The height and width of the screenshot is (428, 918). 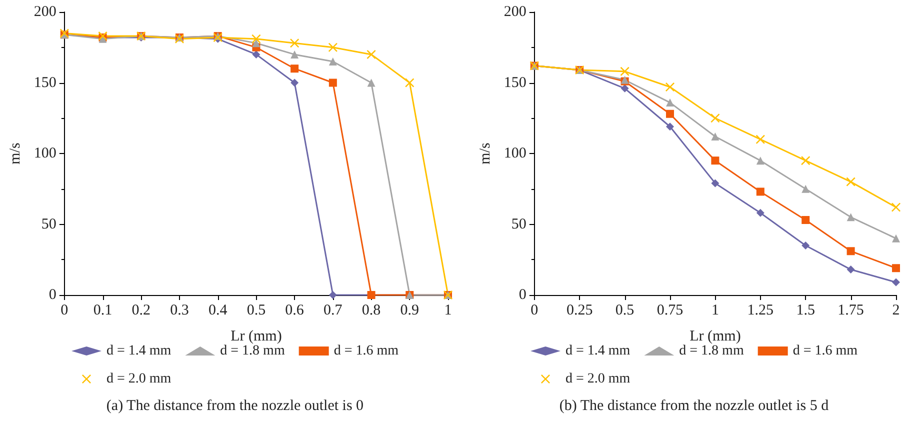 What do you see at coordinates (218, 310) in the screenshot?
I see `x-tick-label: 0.4` at bounding box center [218, 310].